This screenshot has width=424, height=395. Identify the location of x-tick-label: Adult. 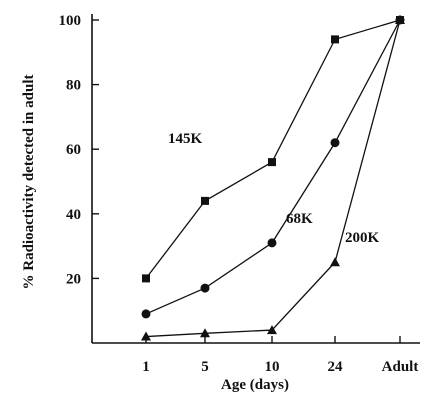
(400, 367).